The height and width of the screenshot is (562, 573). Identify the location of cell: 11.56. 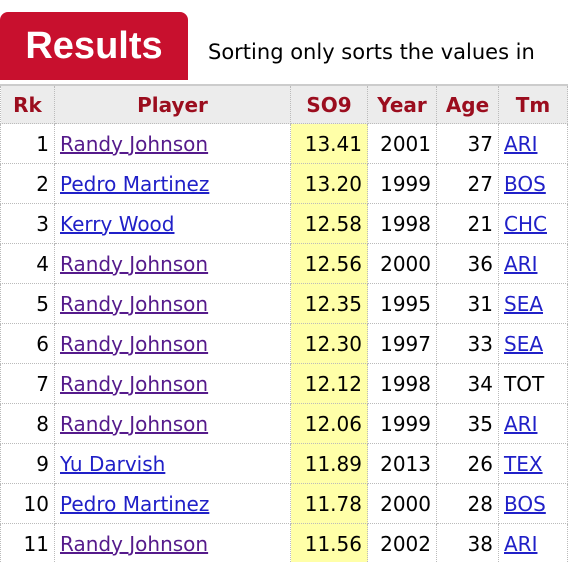
(329, 542).